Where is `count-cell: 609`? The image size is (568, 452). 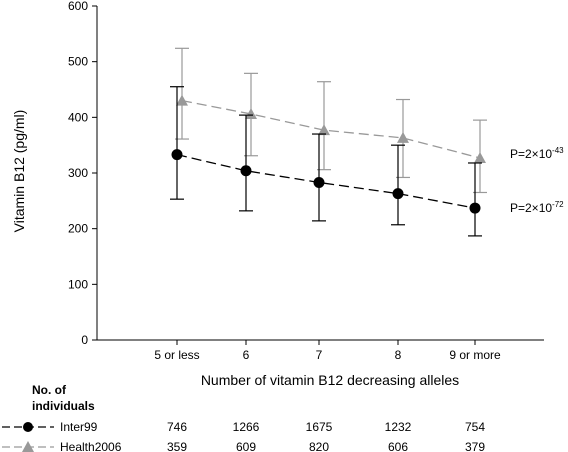 count-cell: 609 is located at coordinates (246, 446).